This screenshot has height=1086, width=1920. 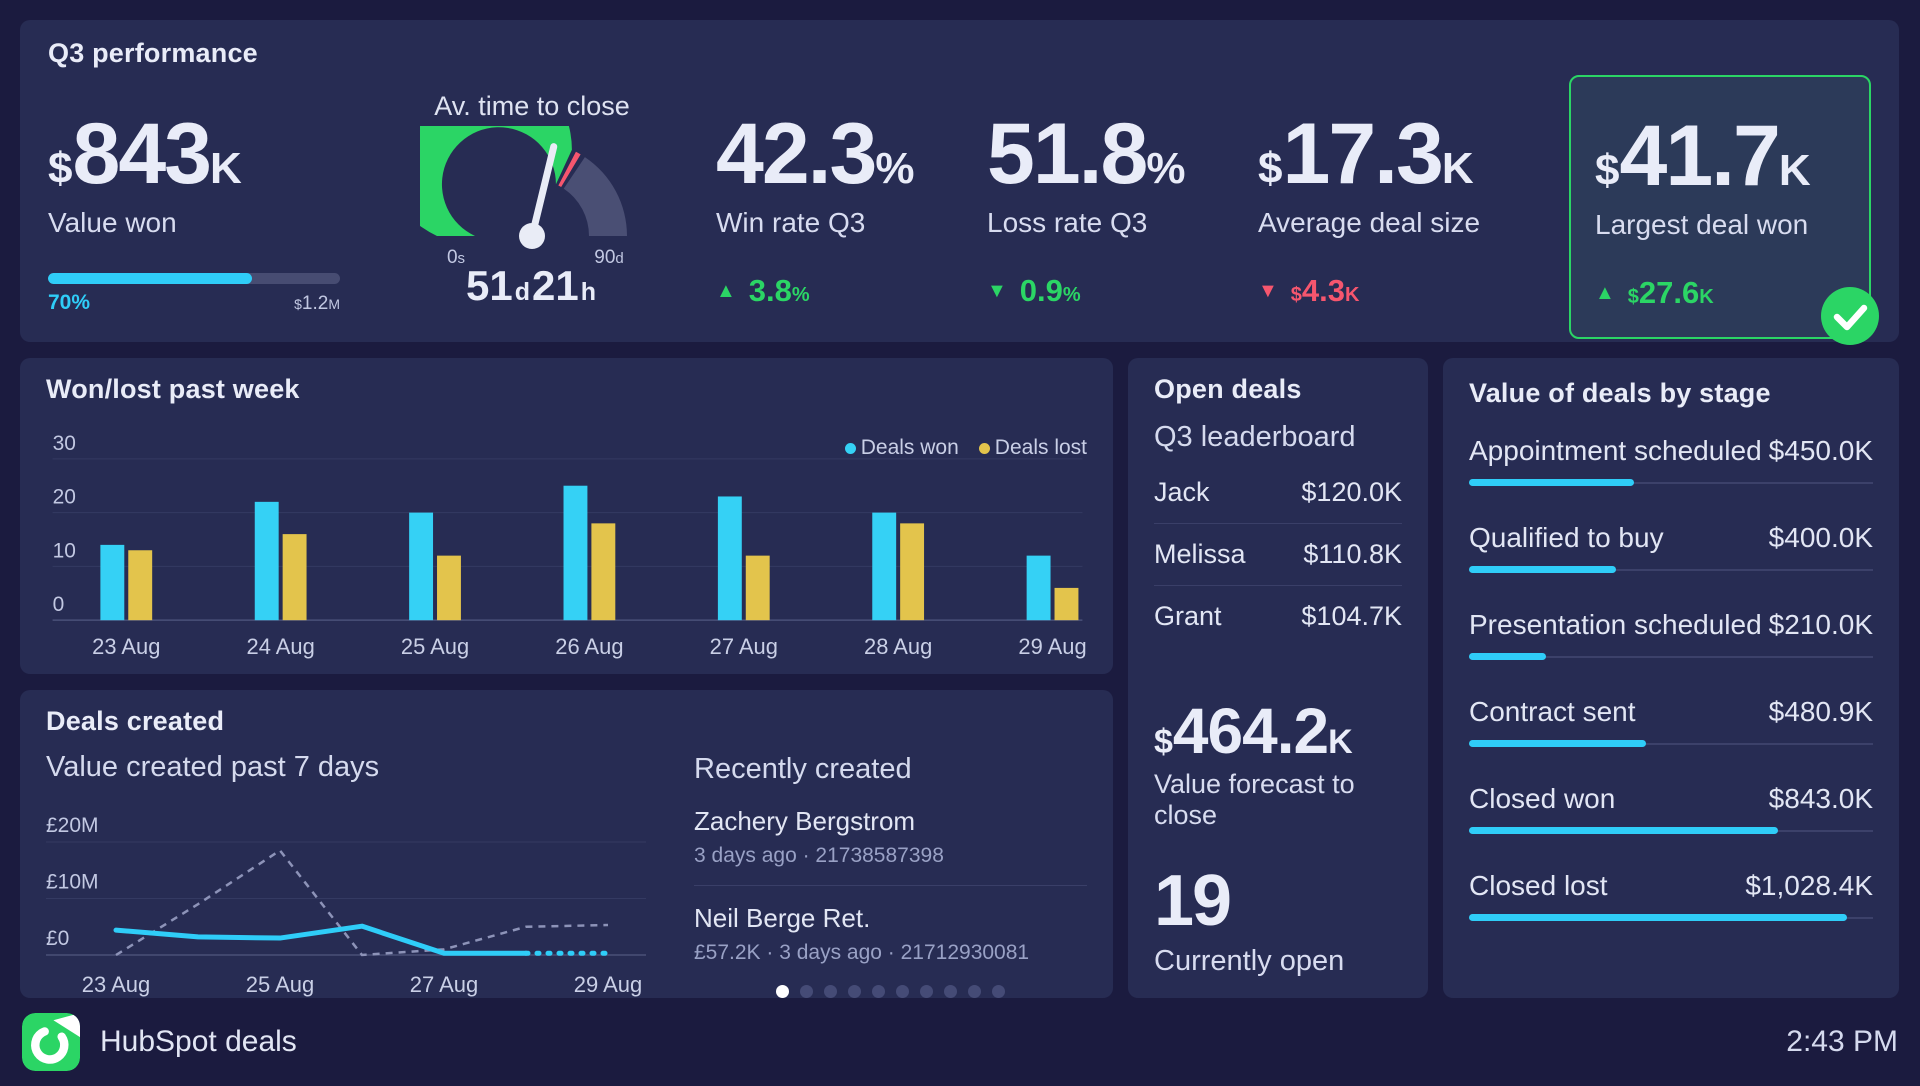 I want to click on x-tick-label: 25 Aug, so click(x=280, y=984).